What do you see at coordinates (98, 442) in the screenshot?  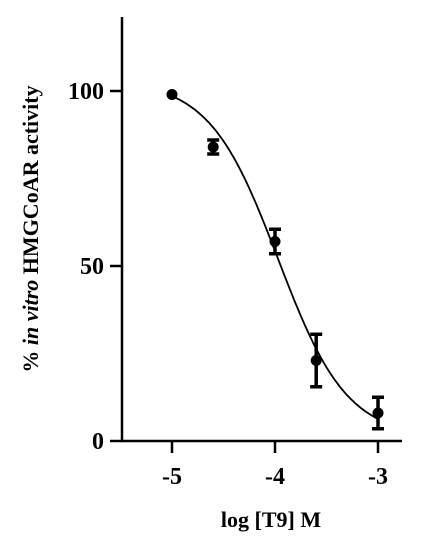 I see `y-tick-label: 0` at bounding box center [98, 442].